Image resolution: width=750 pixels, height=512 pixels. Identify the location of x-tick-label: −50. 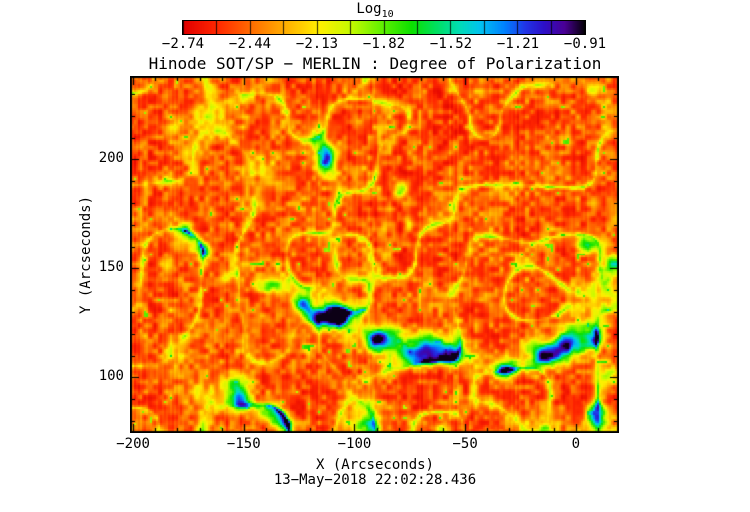
(465, 444).